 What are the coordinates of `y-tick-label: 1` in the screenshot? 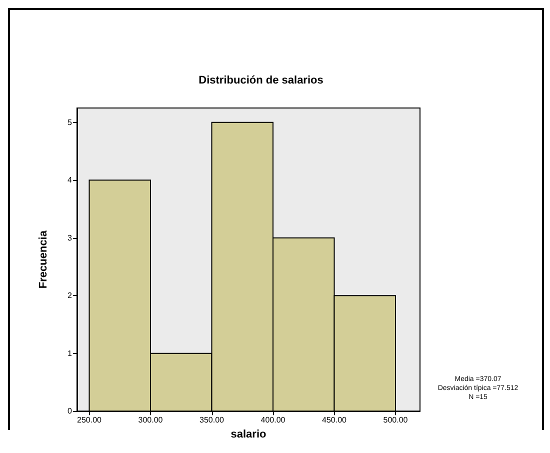 It's located at (70, 353).